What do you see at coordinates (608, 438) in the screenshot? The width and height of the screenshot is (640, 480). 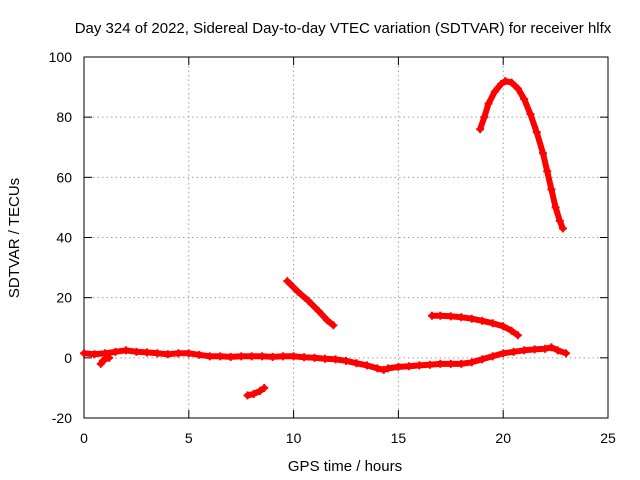 I see `x-tick-label: 25` at bounding box center [608, 438].